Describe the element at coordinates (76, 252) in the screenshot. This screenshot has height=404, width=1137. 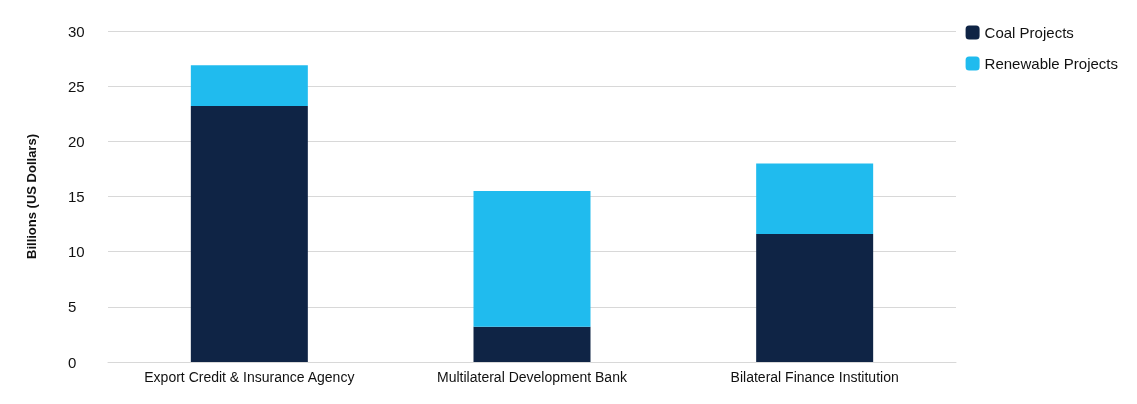
I see `y-tick-label: 10` at that location.